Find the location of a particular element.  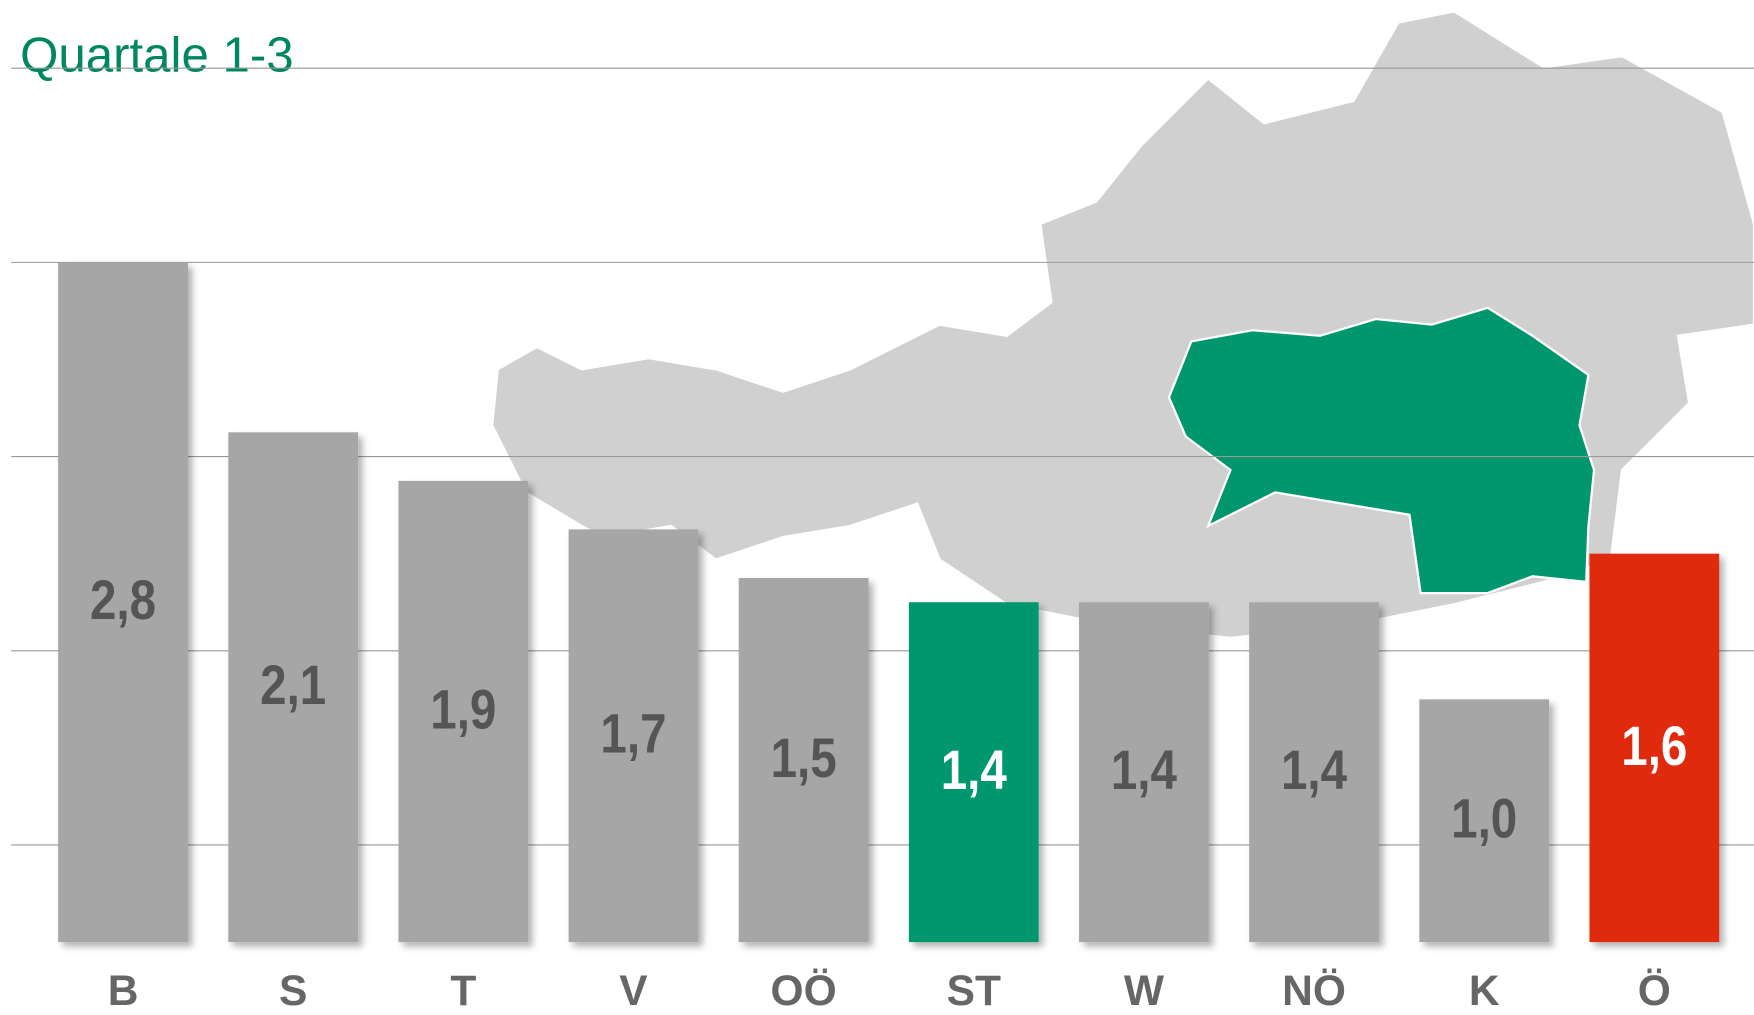

x-tick-label: S is located at coordinates (293, 991).